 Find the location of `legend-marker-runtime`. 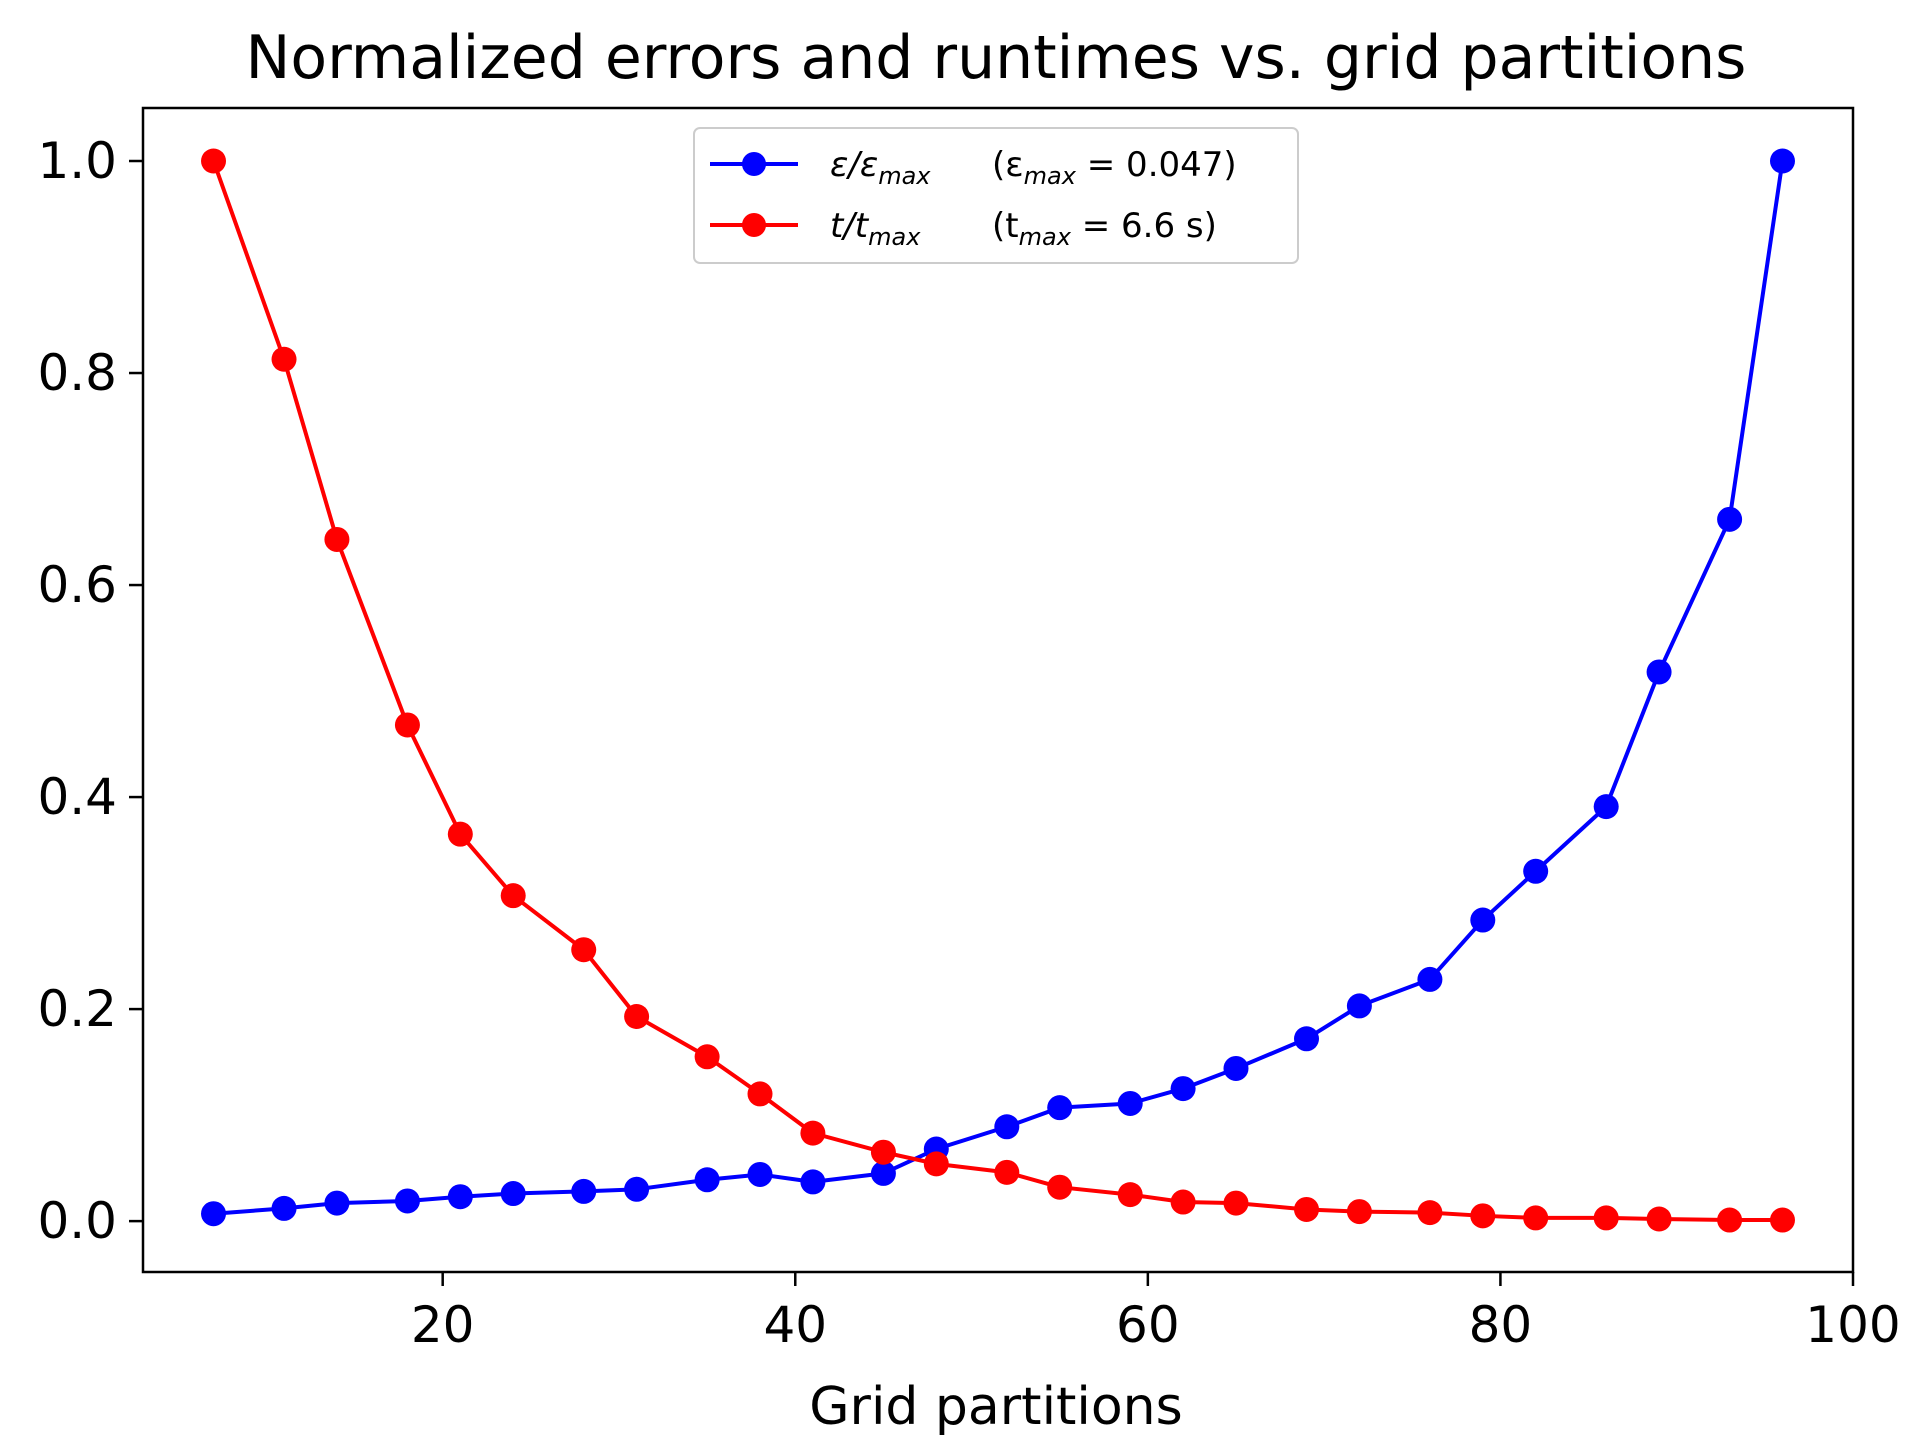

legend-marker-runtime is located at coordinates (754, 225).